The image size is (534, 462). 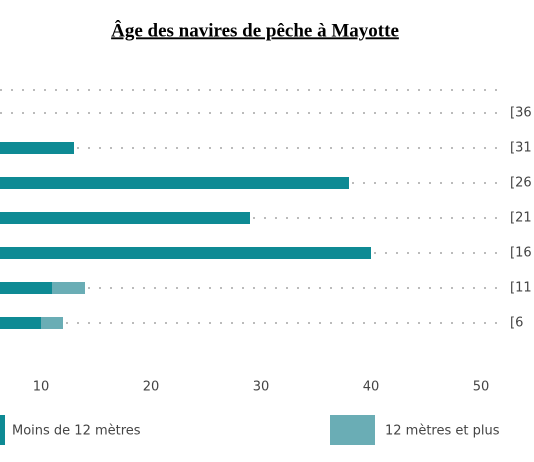 I want to click on legend-label: Moins de 12 mètres, so click(x=76, y=431).